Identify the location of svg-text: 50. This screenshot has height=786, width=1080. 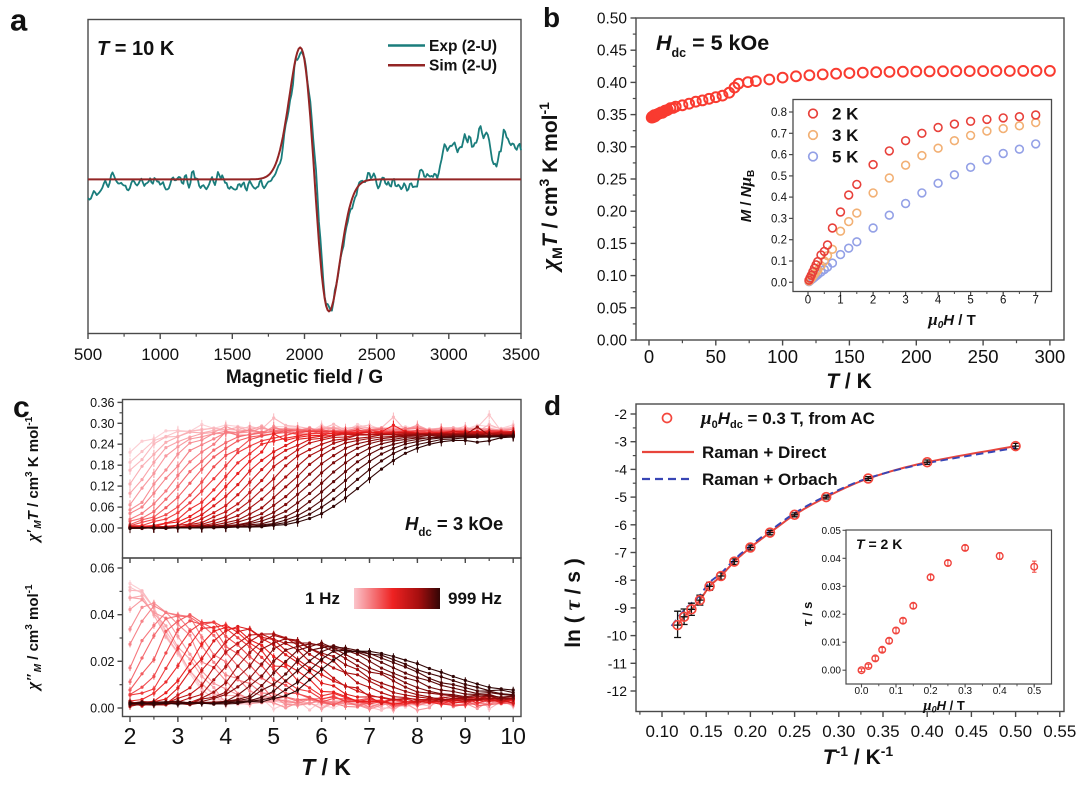
(716, 356).